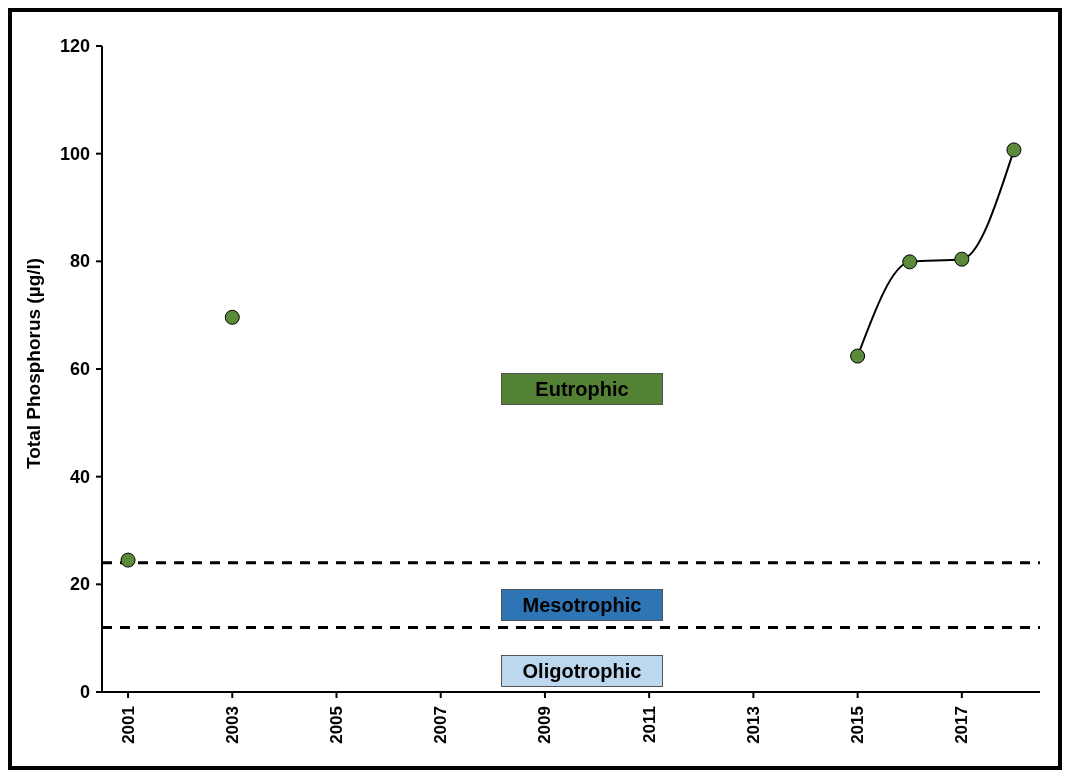  What do you see at coordinates (74, 46) in the screenshot?
I see `y-tick-label: 120` at bounding box center [74, 46].